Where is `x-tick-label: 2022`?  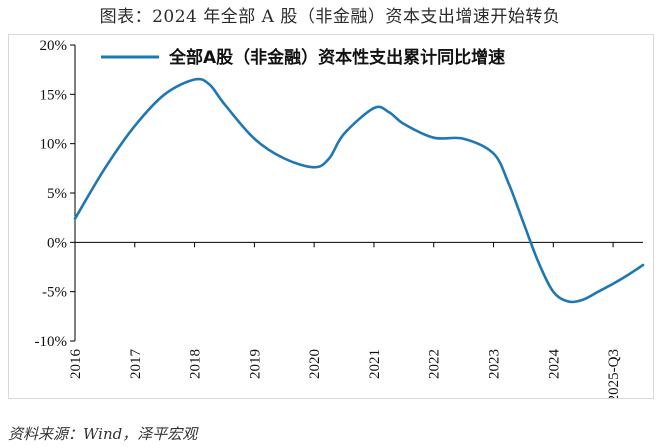
x-tick-label: 2022 is located at coordinates (435, 364).